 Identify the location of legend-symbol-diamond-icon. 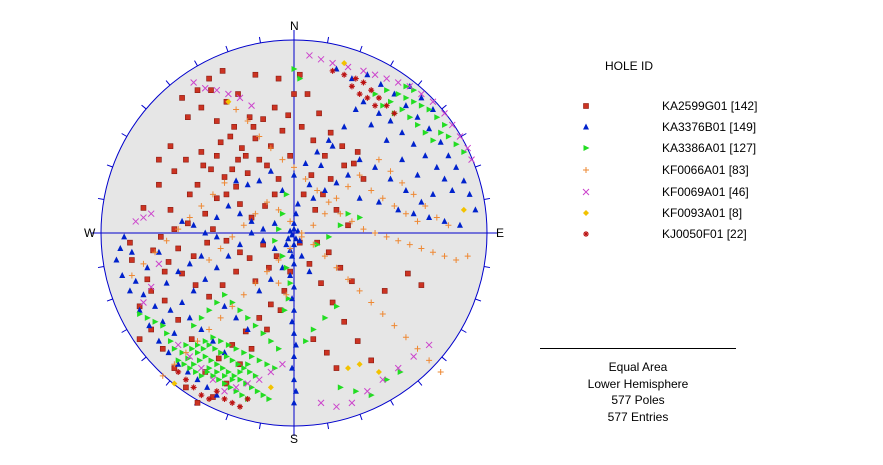
(586, 213).